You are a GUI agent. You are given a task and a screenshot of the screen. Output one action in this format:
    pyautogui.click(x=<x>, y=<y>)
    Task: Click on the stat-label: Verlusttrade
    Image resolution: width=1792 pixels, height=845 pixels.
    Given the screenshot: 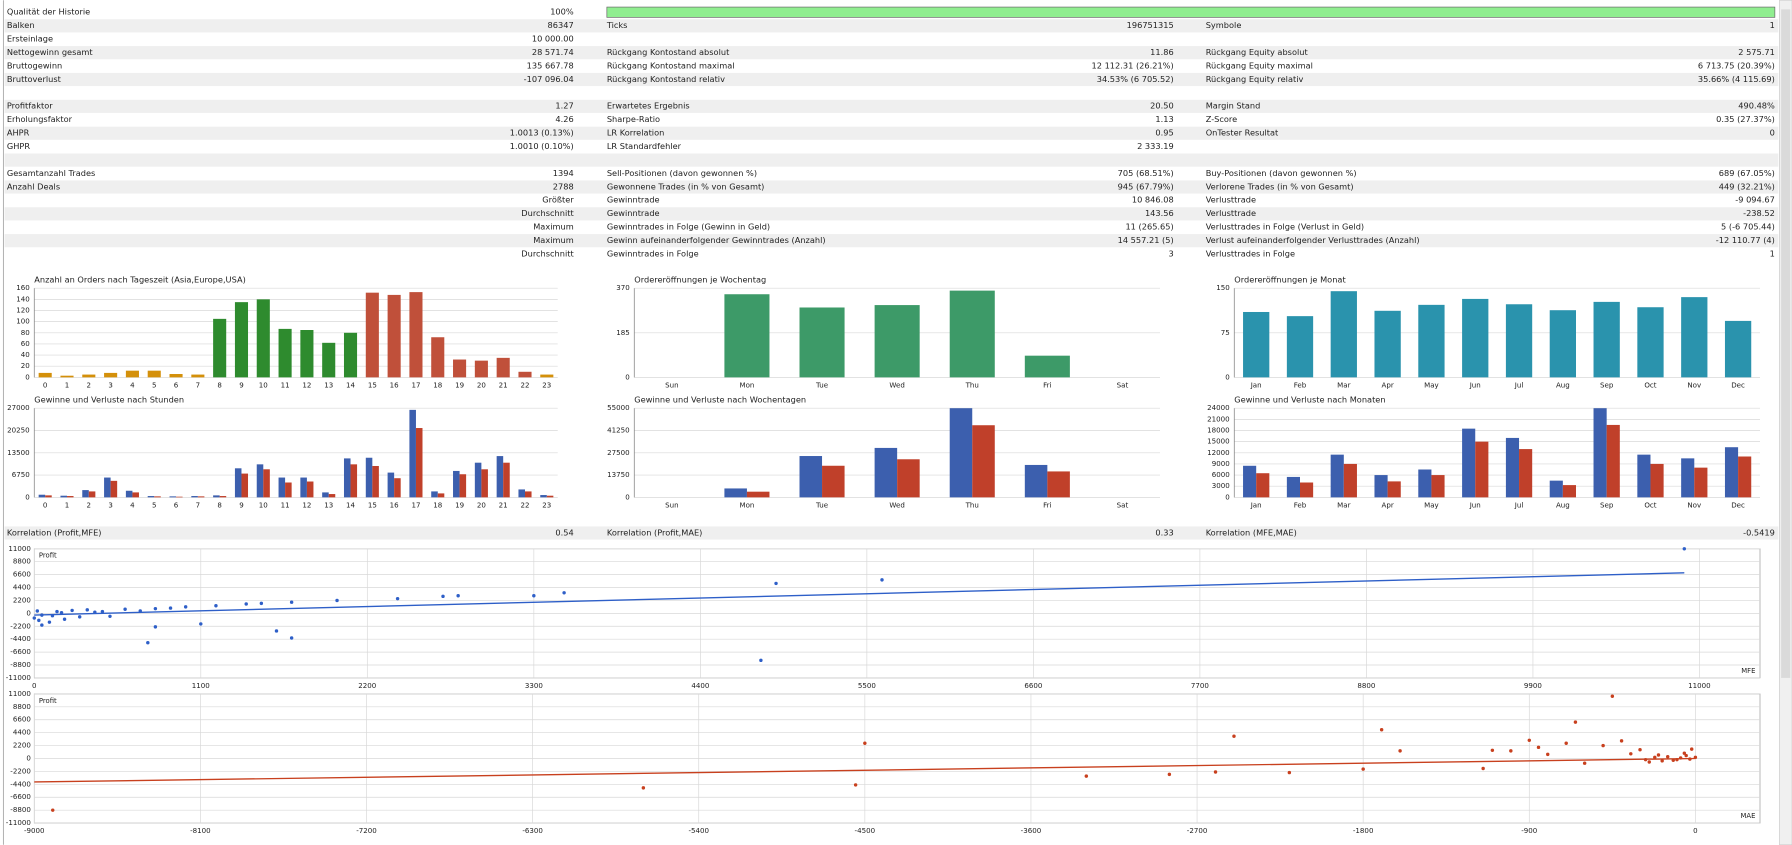 What is the action you would take?
    pyautogui.click(x=1231, y=200)
    